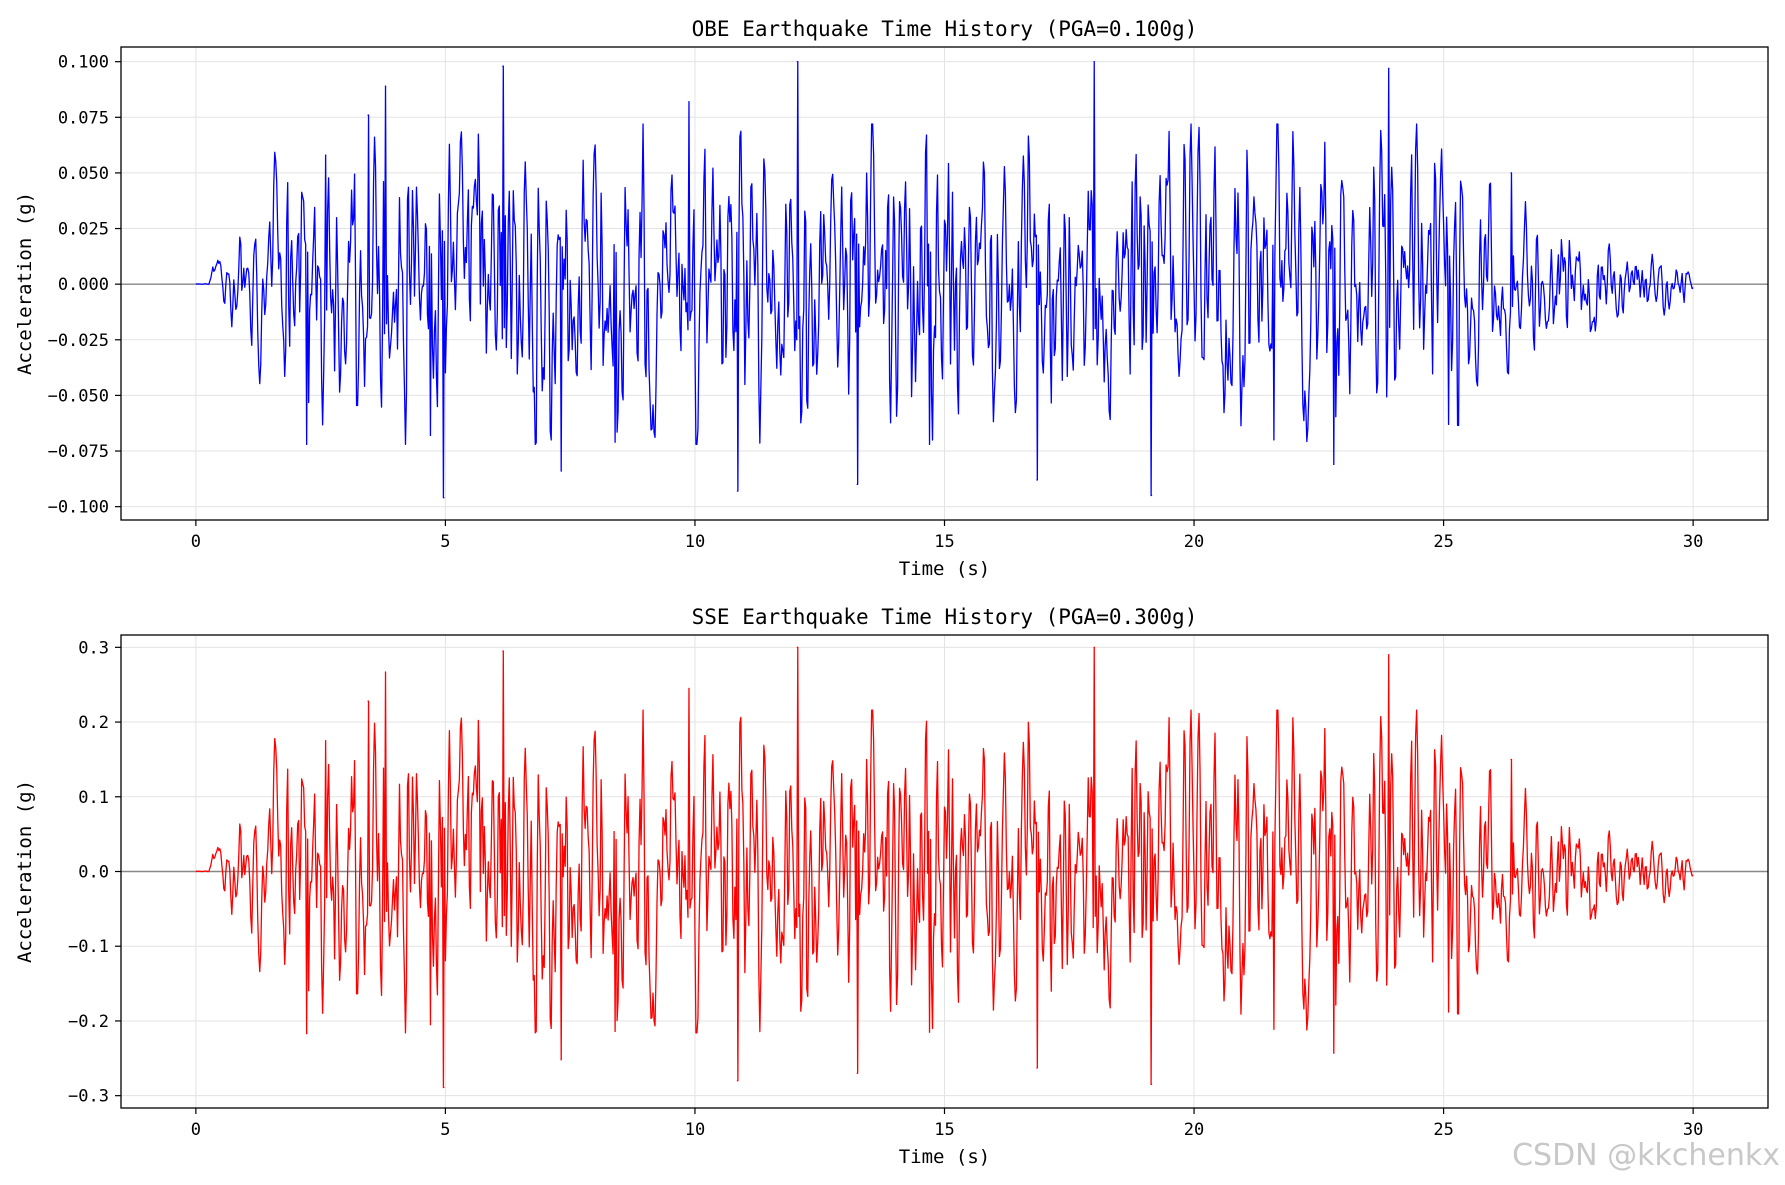 The height and width of the screenshot is (1185, 1785). I want to click on obe-x-tick-label: 5, so click(445, 542).